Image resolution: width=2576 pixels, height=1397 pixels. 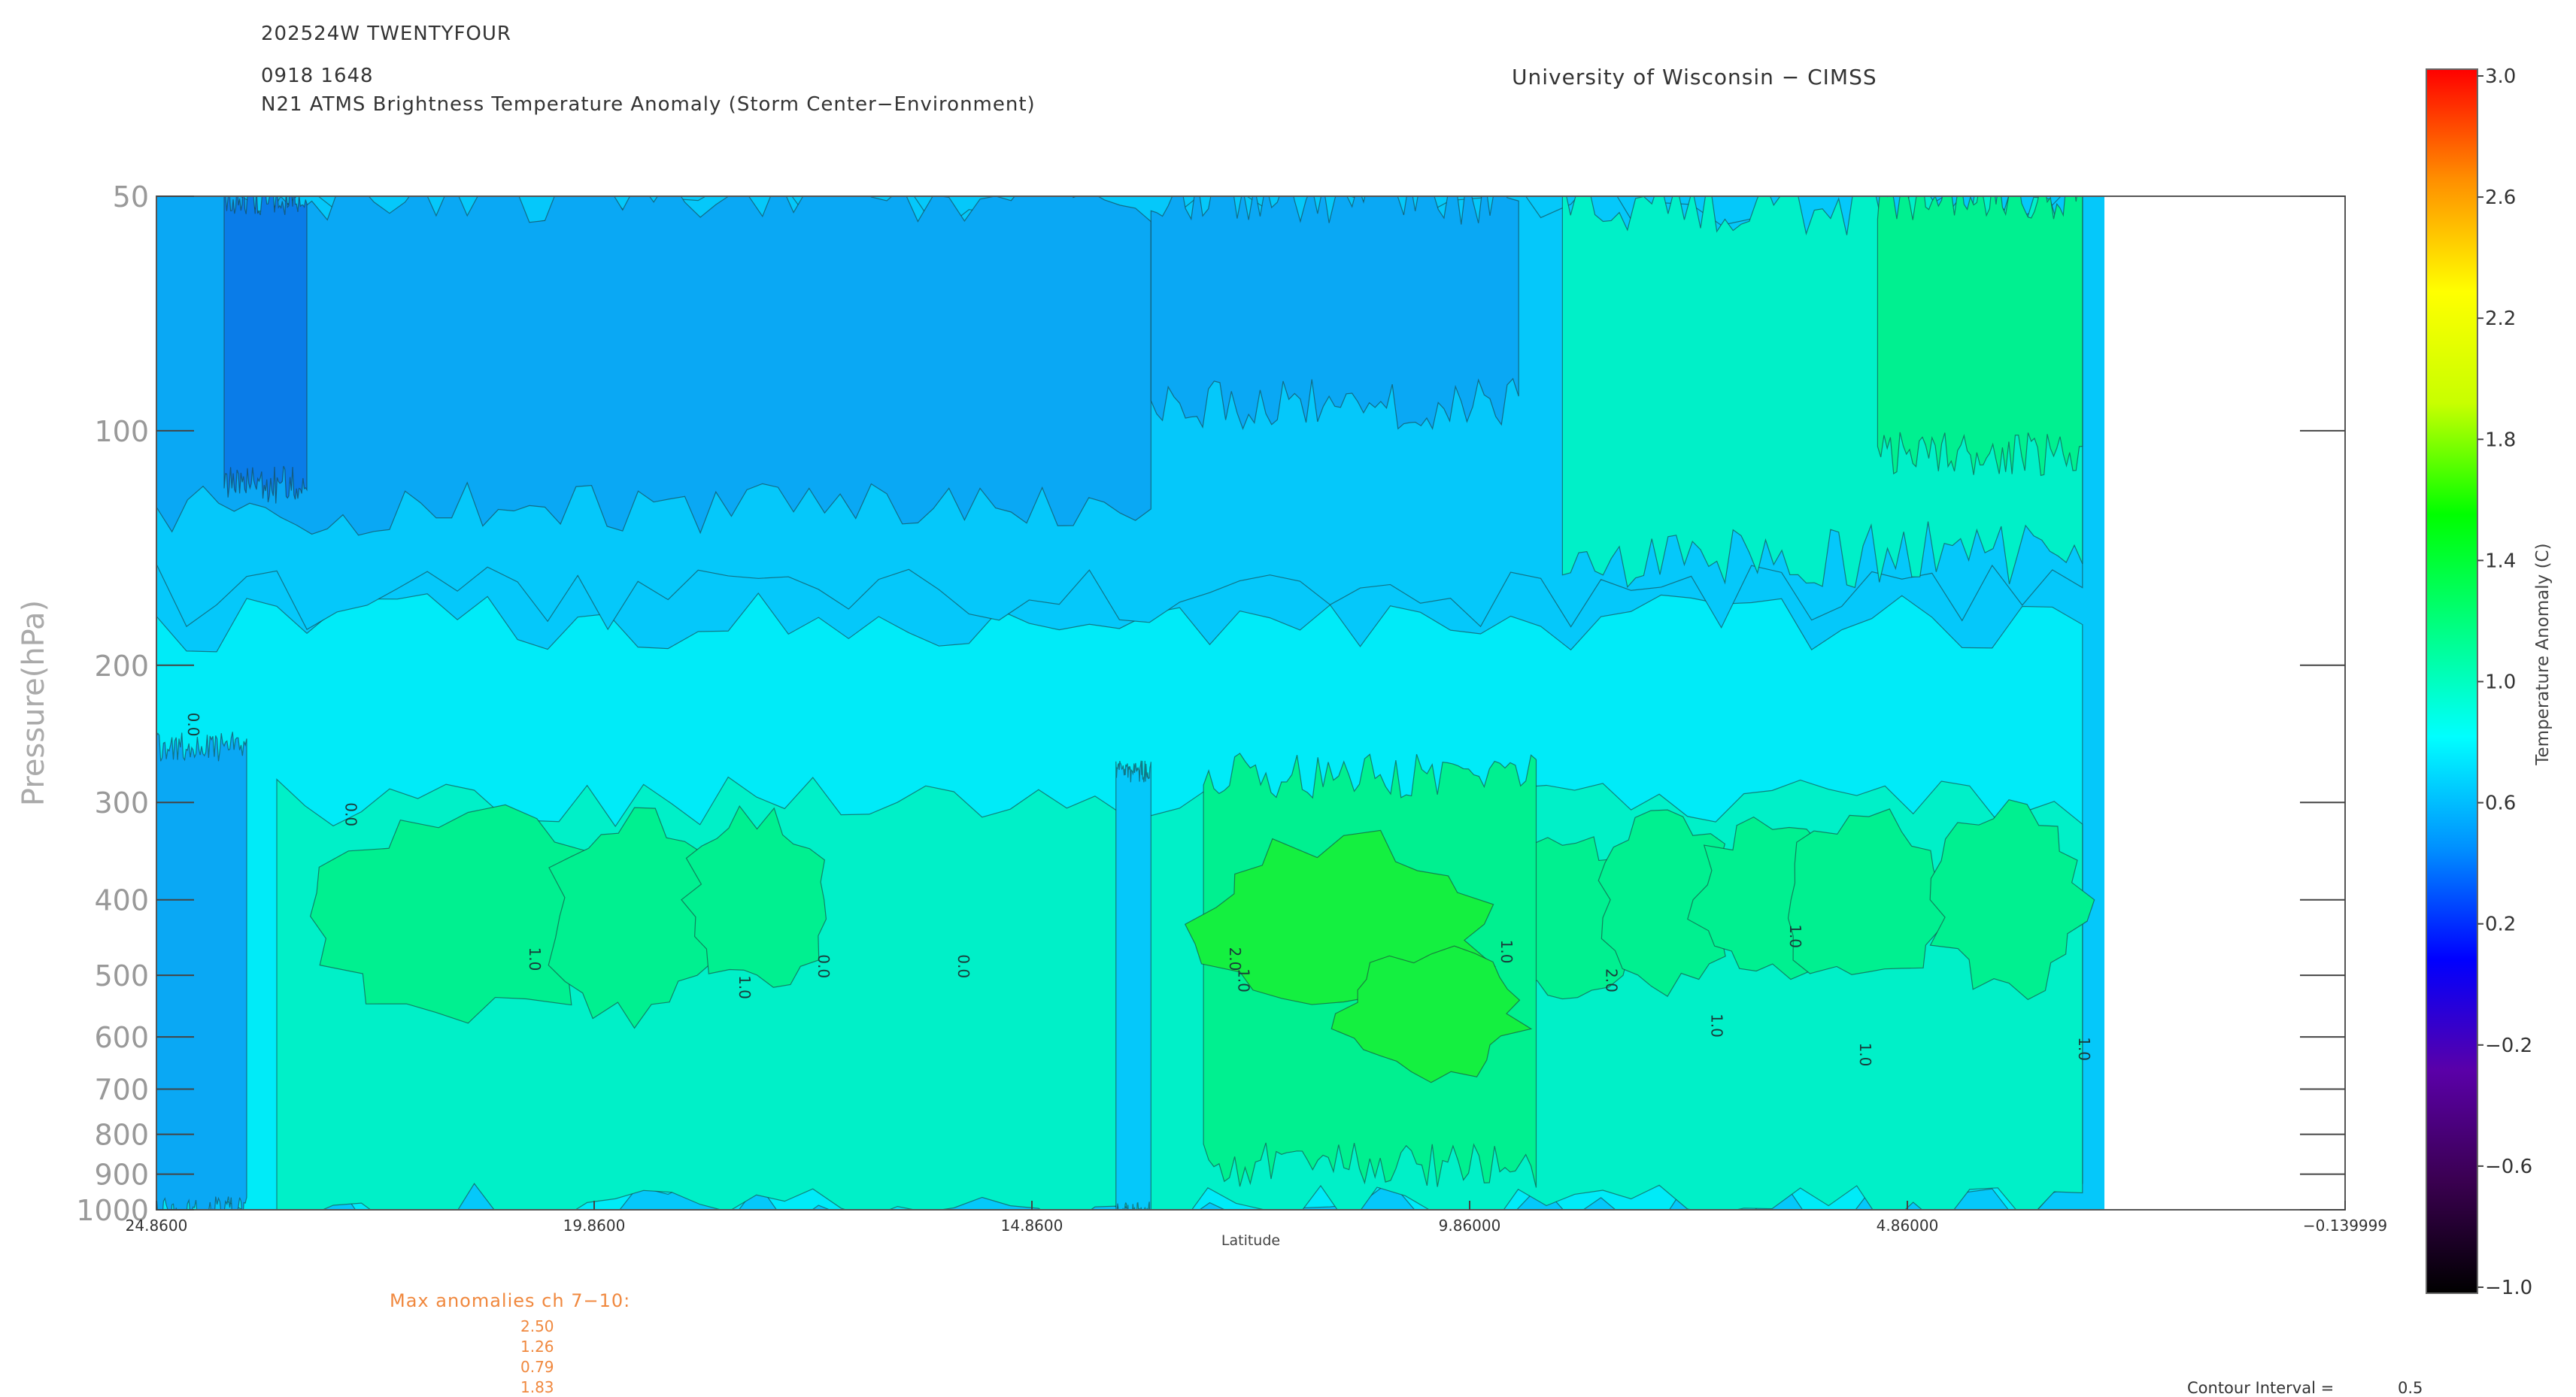 What do you see at coordinates (2500, 440) in the screenshot?
I see `colorbar-tick-label: 1.8` at bounding box center [2500, 440].